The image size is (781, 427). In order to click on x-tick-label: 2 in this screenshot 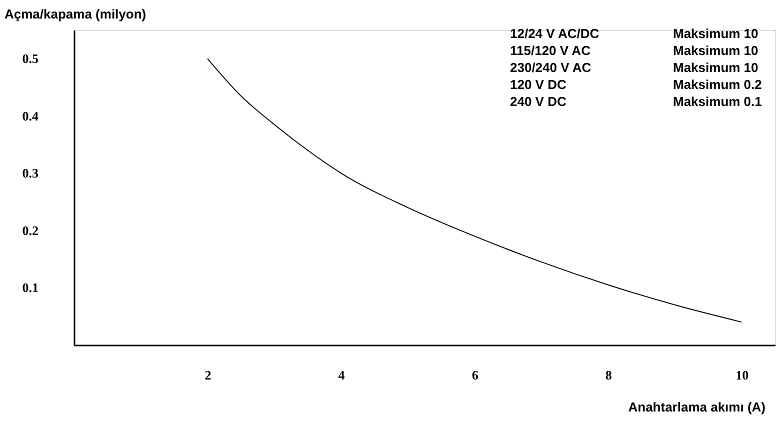, I will do `click(208, 375)`.